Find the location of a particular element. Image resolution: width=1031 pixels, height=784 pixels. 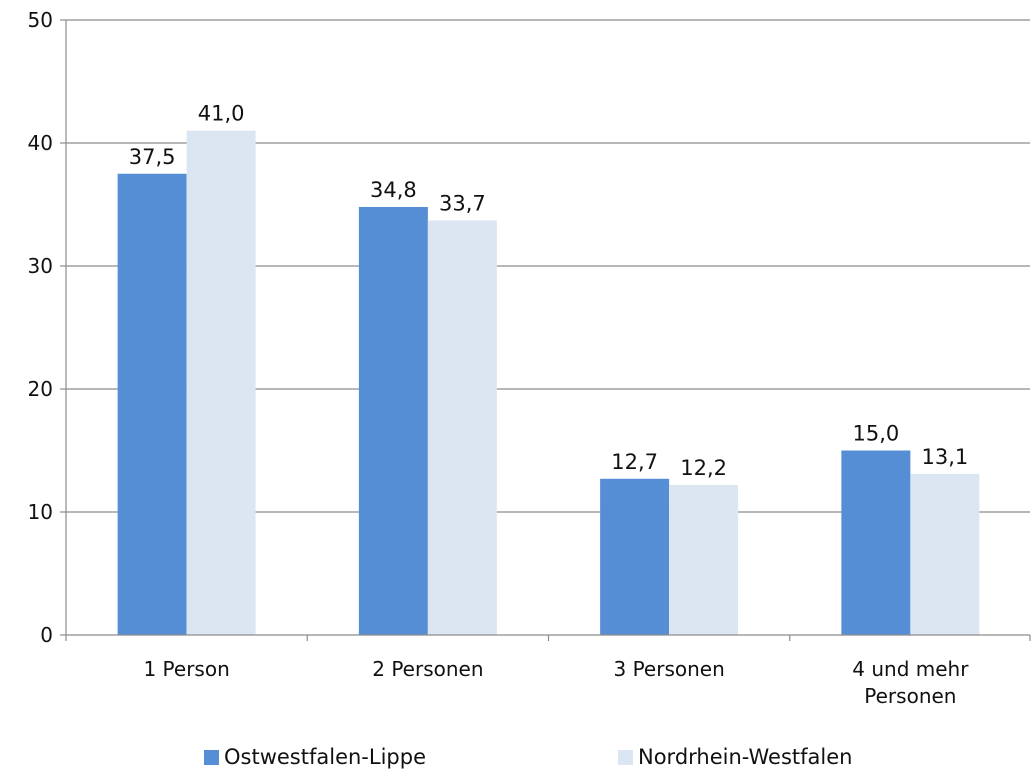

category-label: 4 und mehr is located at coordinates (910, 669).